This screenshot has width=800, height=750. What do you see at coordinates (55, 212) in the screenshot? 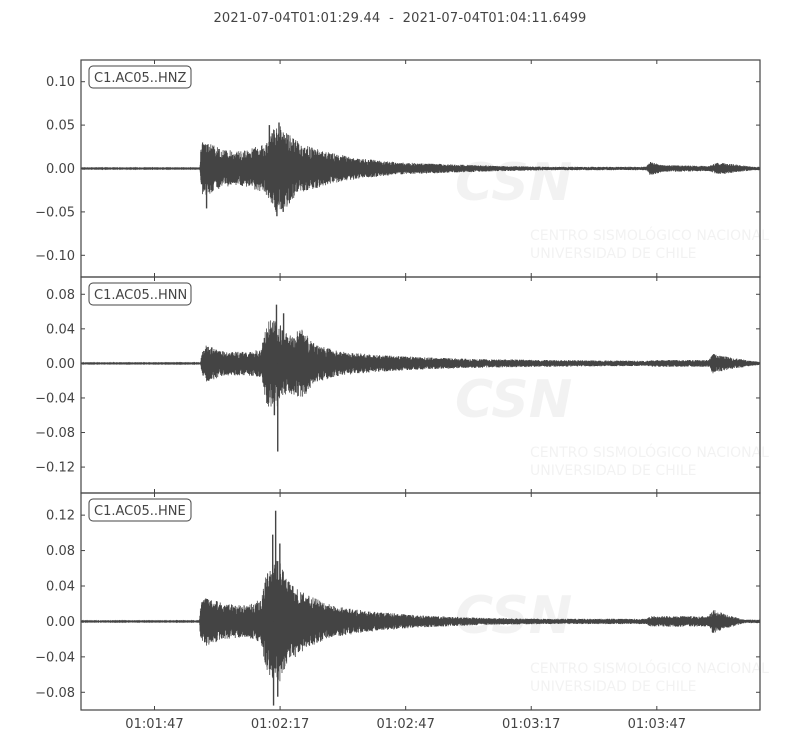
I see `y-tick-label: −0.05` at bounding box center [55, 212].